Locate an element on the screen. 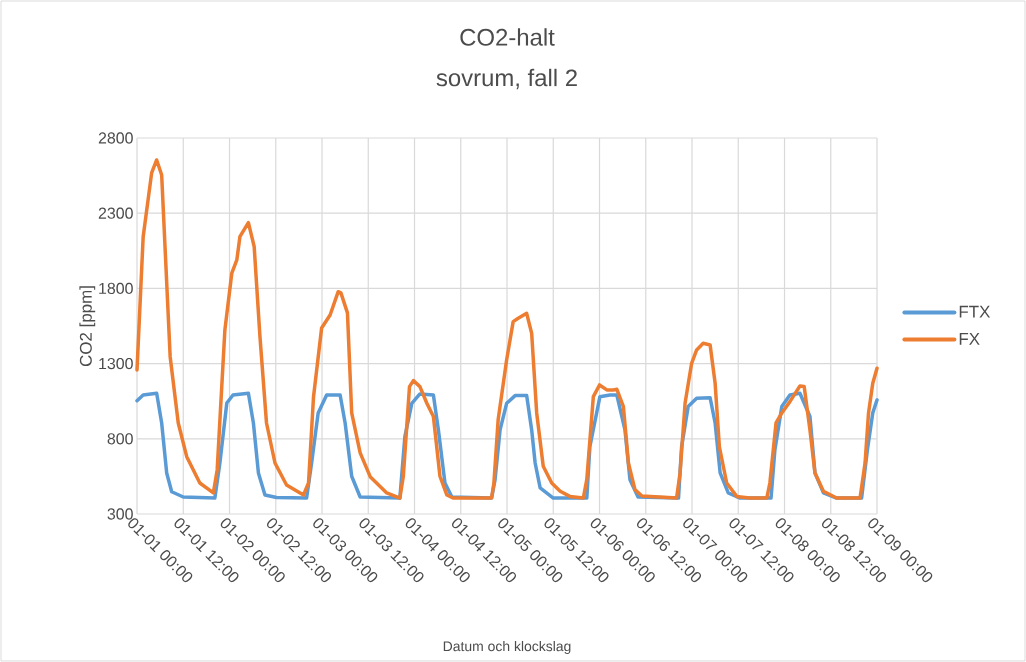  y-tick-label: 800 is located at coordinates (120, 439).